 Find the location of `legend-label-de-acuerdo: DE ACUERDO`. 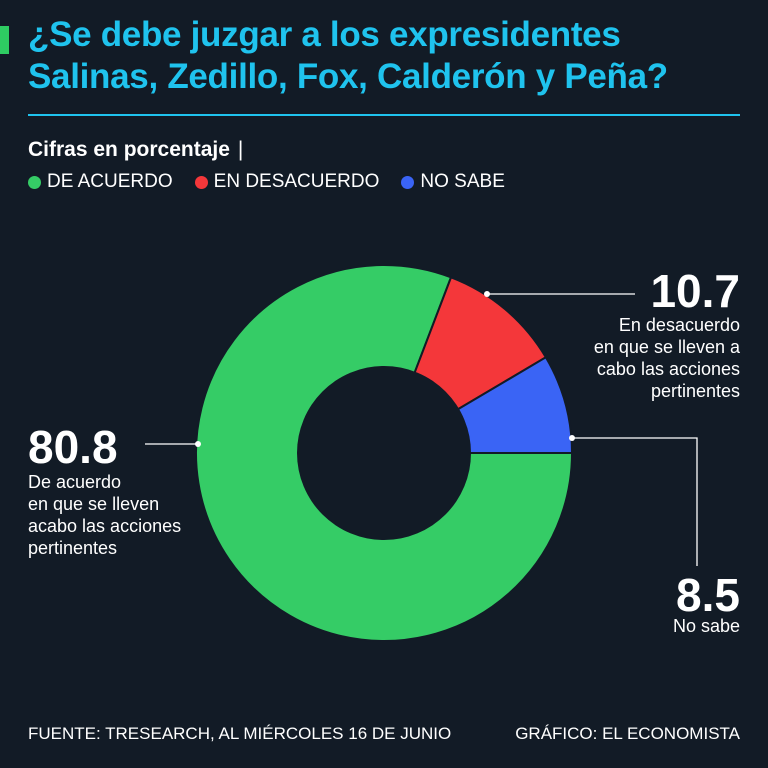

legend-label-de-acuerdo: DE ACUERDO is located at coordinates (110, 181).